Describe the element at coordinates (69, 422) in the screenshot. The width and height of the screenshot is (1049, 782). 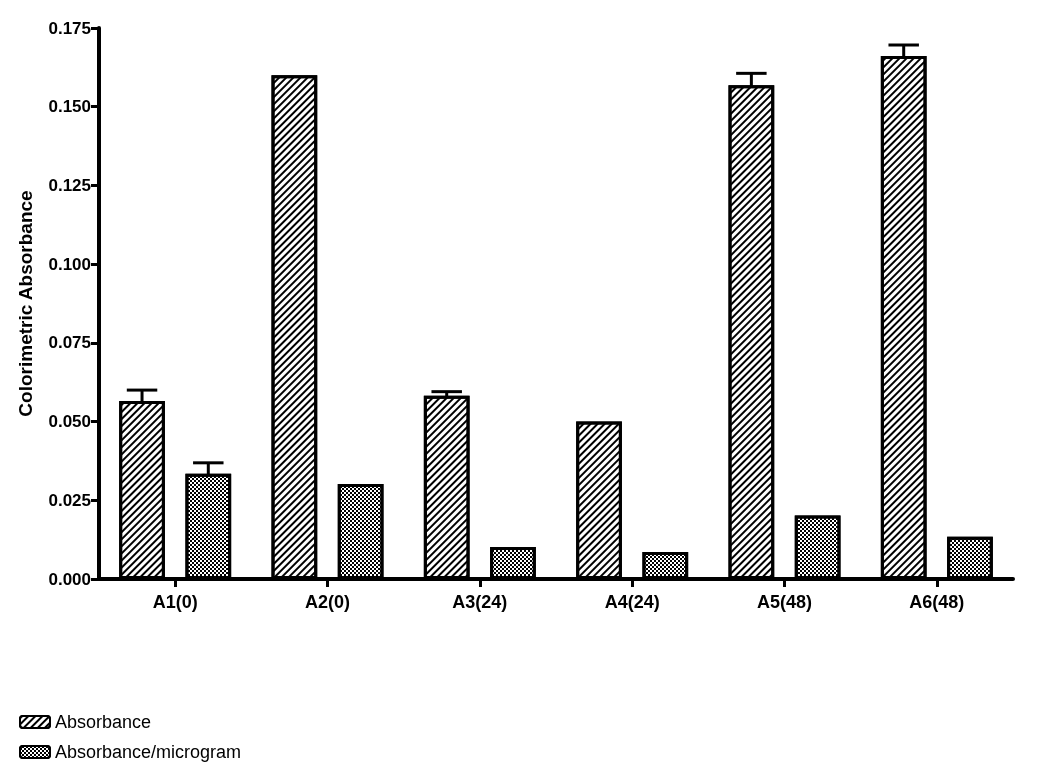
I see `y-tick-label: 0.050` at that location.